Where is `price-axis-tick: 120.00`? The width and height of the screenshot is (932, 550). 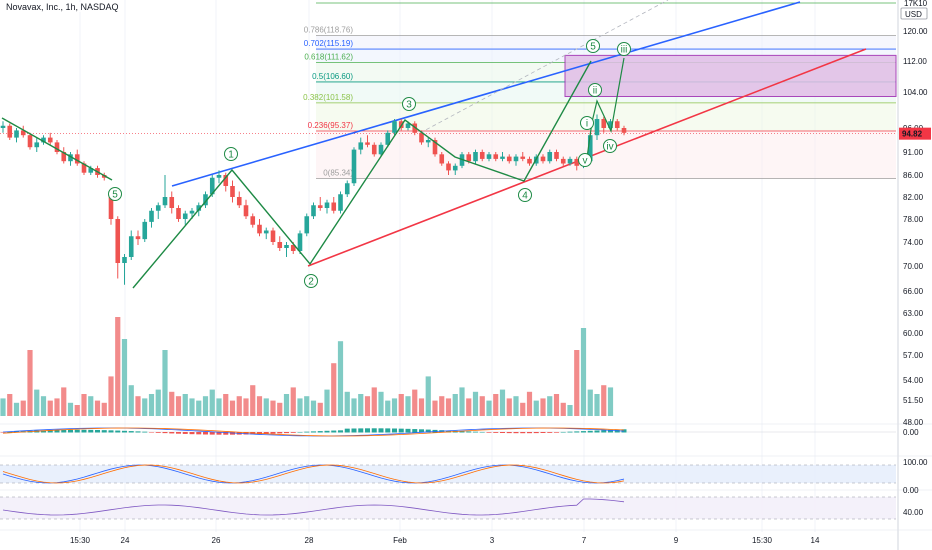
price-axis-tick: 120.00 is located at coordinates (915, 31).